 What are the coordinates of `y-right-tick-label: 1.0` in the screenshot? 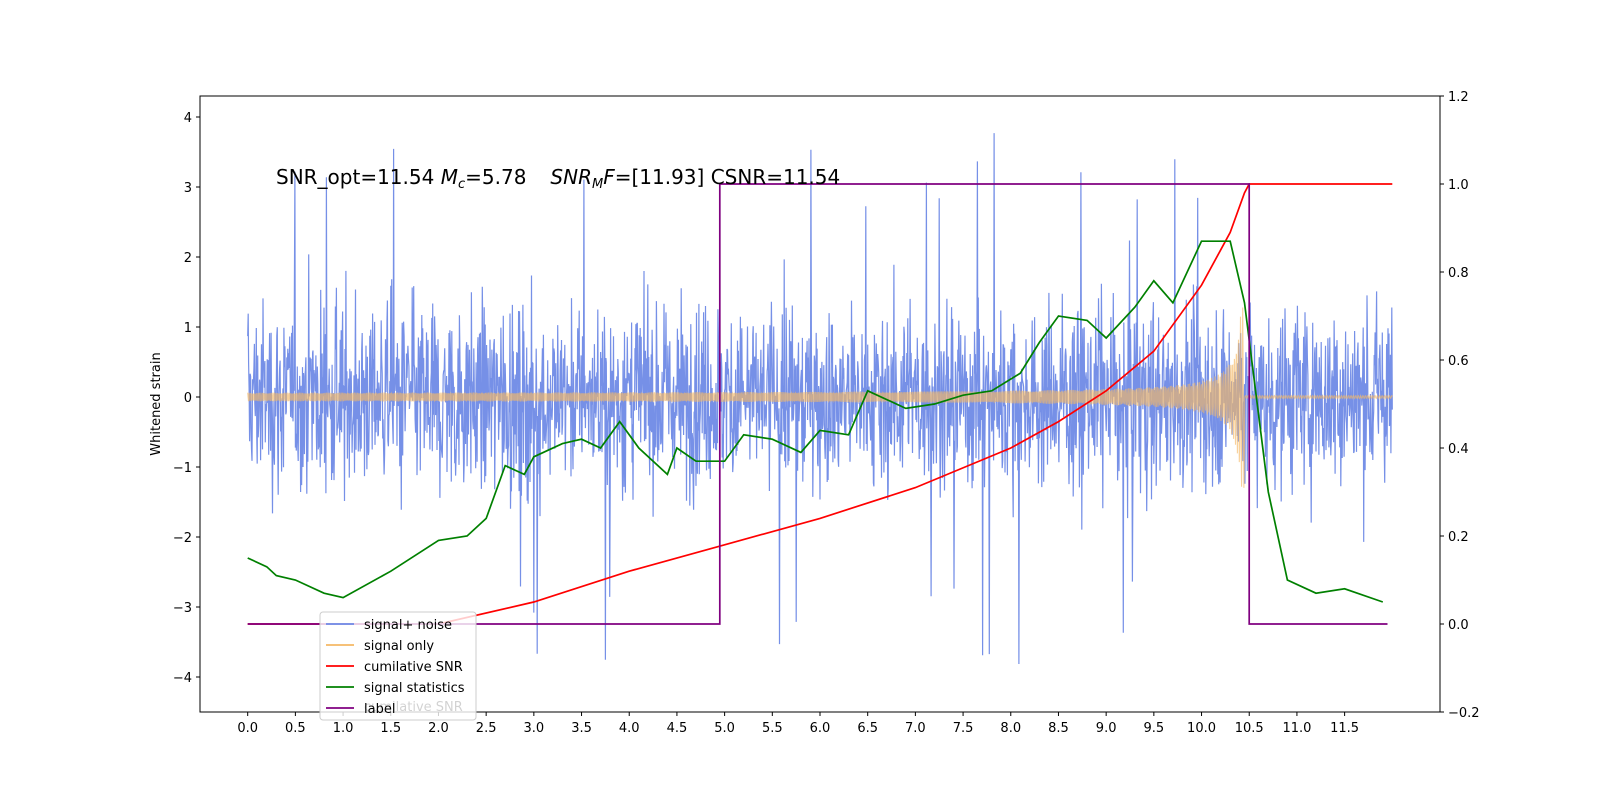 It's located at (1458, 185).